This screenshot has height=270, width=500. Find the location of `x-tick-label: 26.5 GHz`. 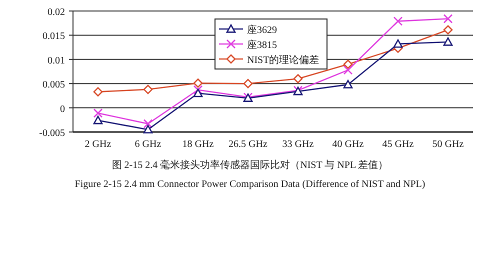

x-tick-label: 26.5 GHz is located at coordinates (248, 144).